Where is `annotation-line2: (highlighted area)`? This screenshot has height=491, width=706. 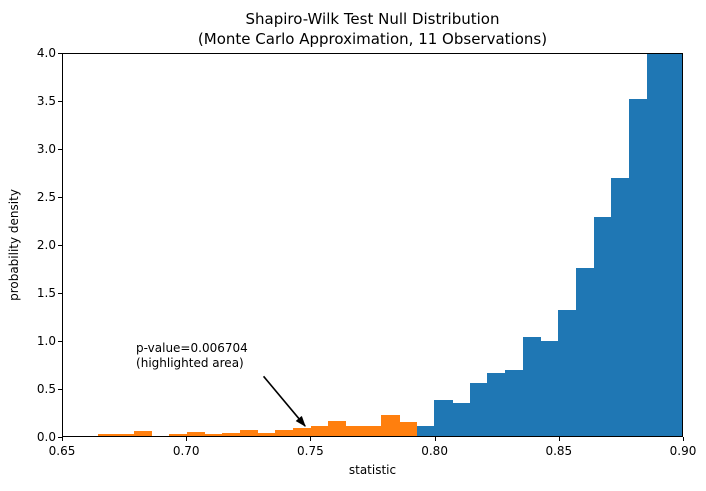 annotation-line2: (highlighted area) is located at coordinates (190, 363).